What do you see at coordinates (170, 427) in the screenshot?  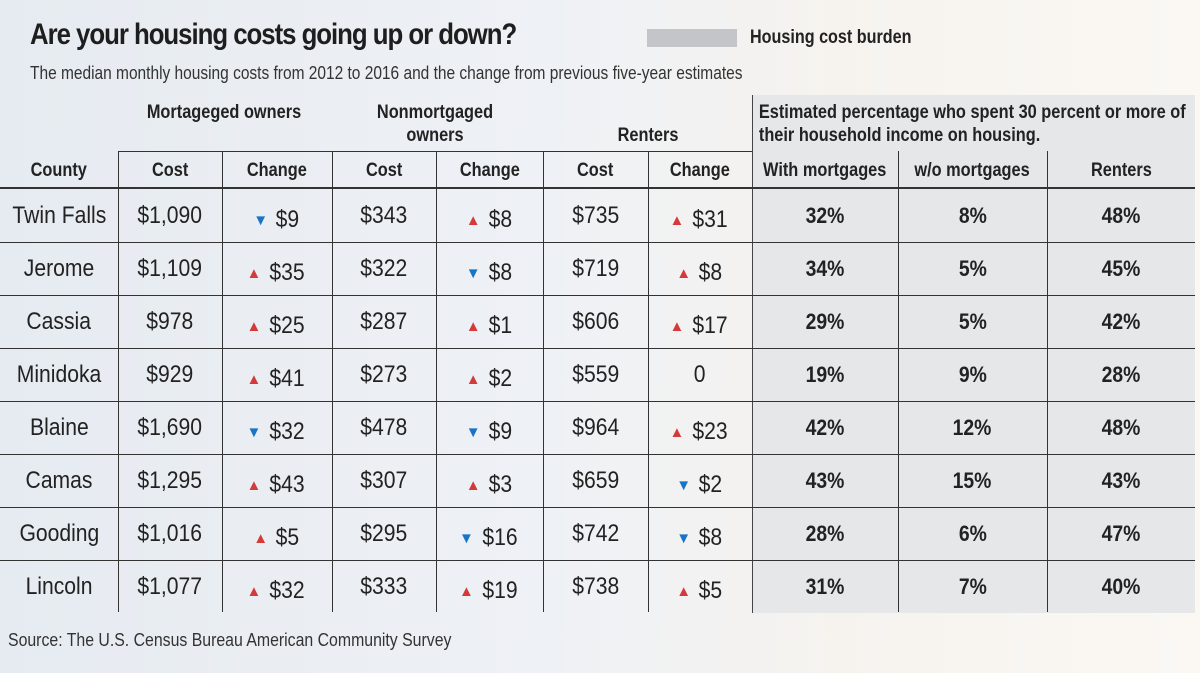 I see `cost-value-text: $1,690` at bounding box center [170, 427].